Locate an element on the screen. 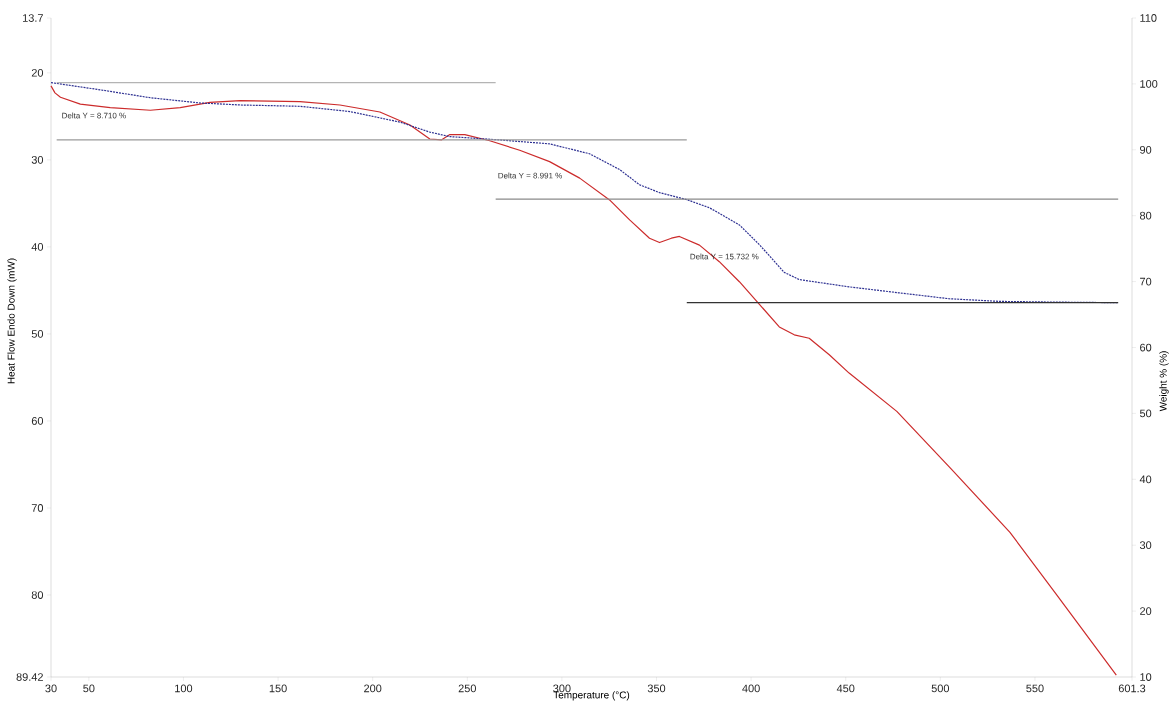 This screenshot has height=711, width=1176. x-tick-label: 100 is located at coordinates (184, 688).